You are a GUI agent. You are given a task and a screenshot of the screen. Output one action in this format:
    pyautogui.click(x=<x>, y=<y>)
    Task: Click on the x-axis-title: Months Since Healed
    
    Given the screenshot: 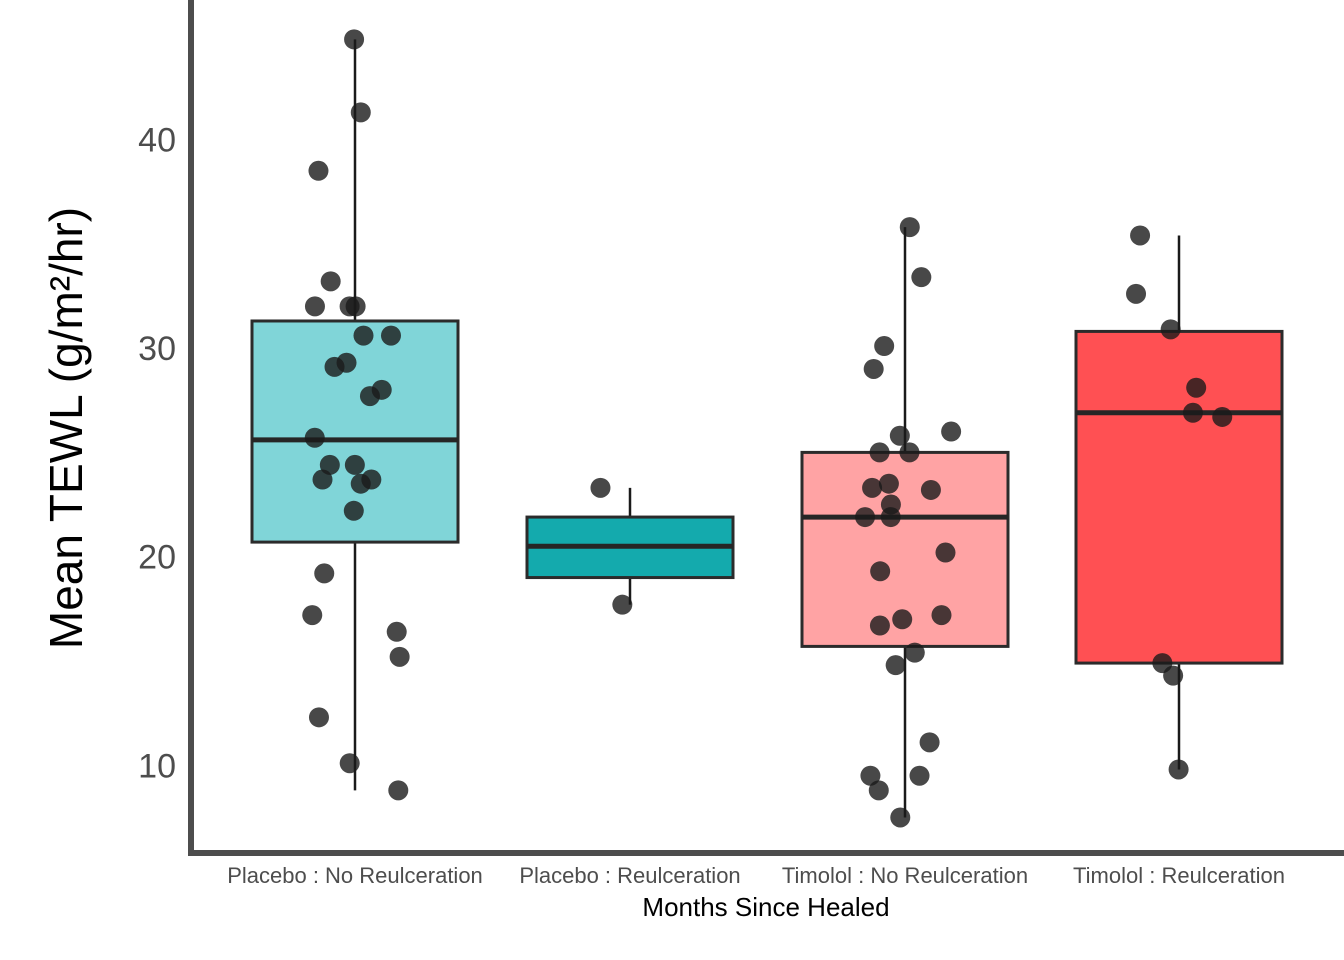 What is the action you would take?
    pyautogui.click(x=765, y=907)
    